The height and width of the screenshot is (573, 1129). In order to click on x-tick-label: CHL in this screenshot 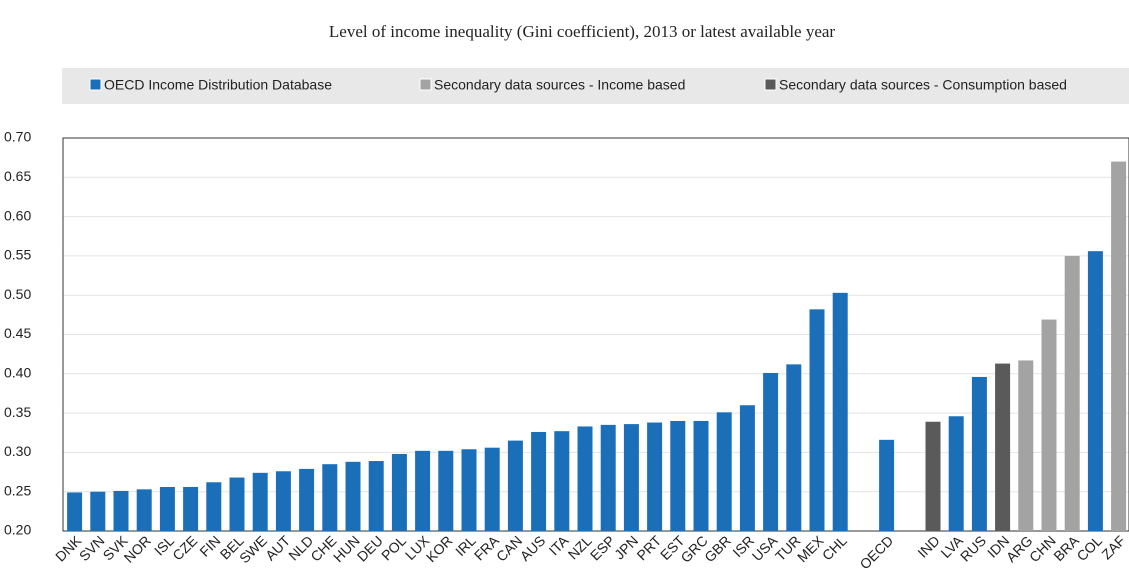, I will do `click(834, 547)`.